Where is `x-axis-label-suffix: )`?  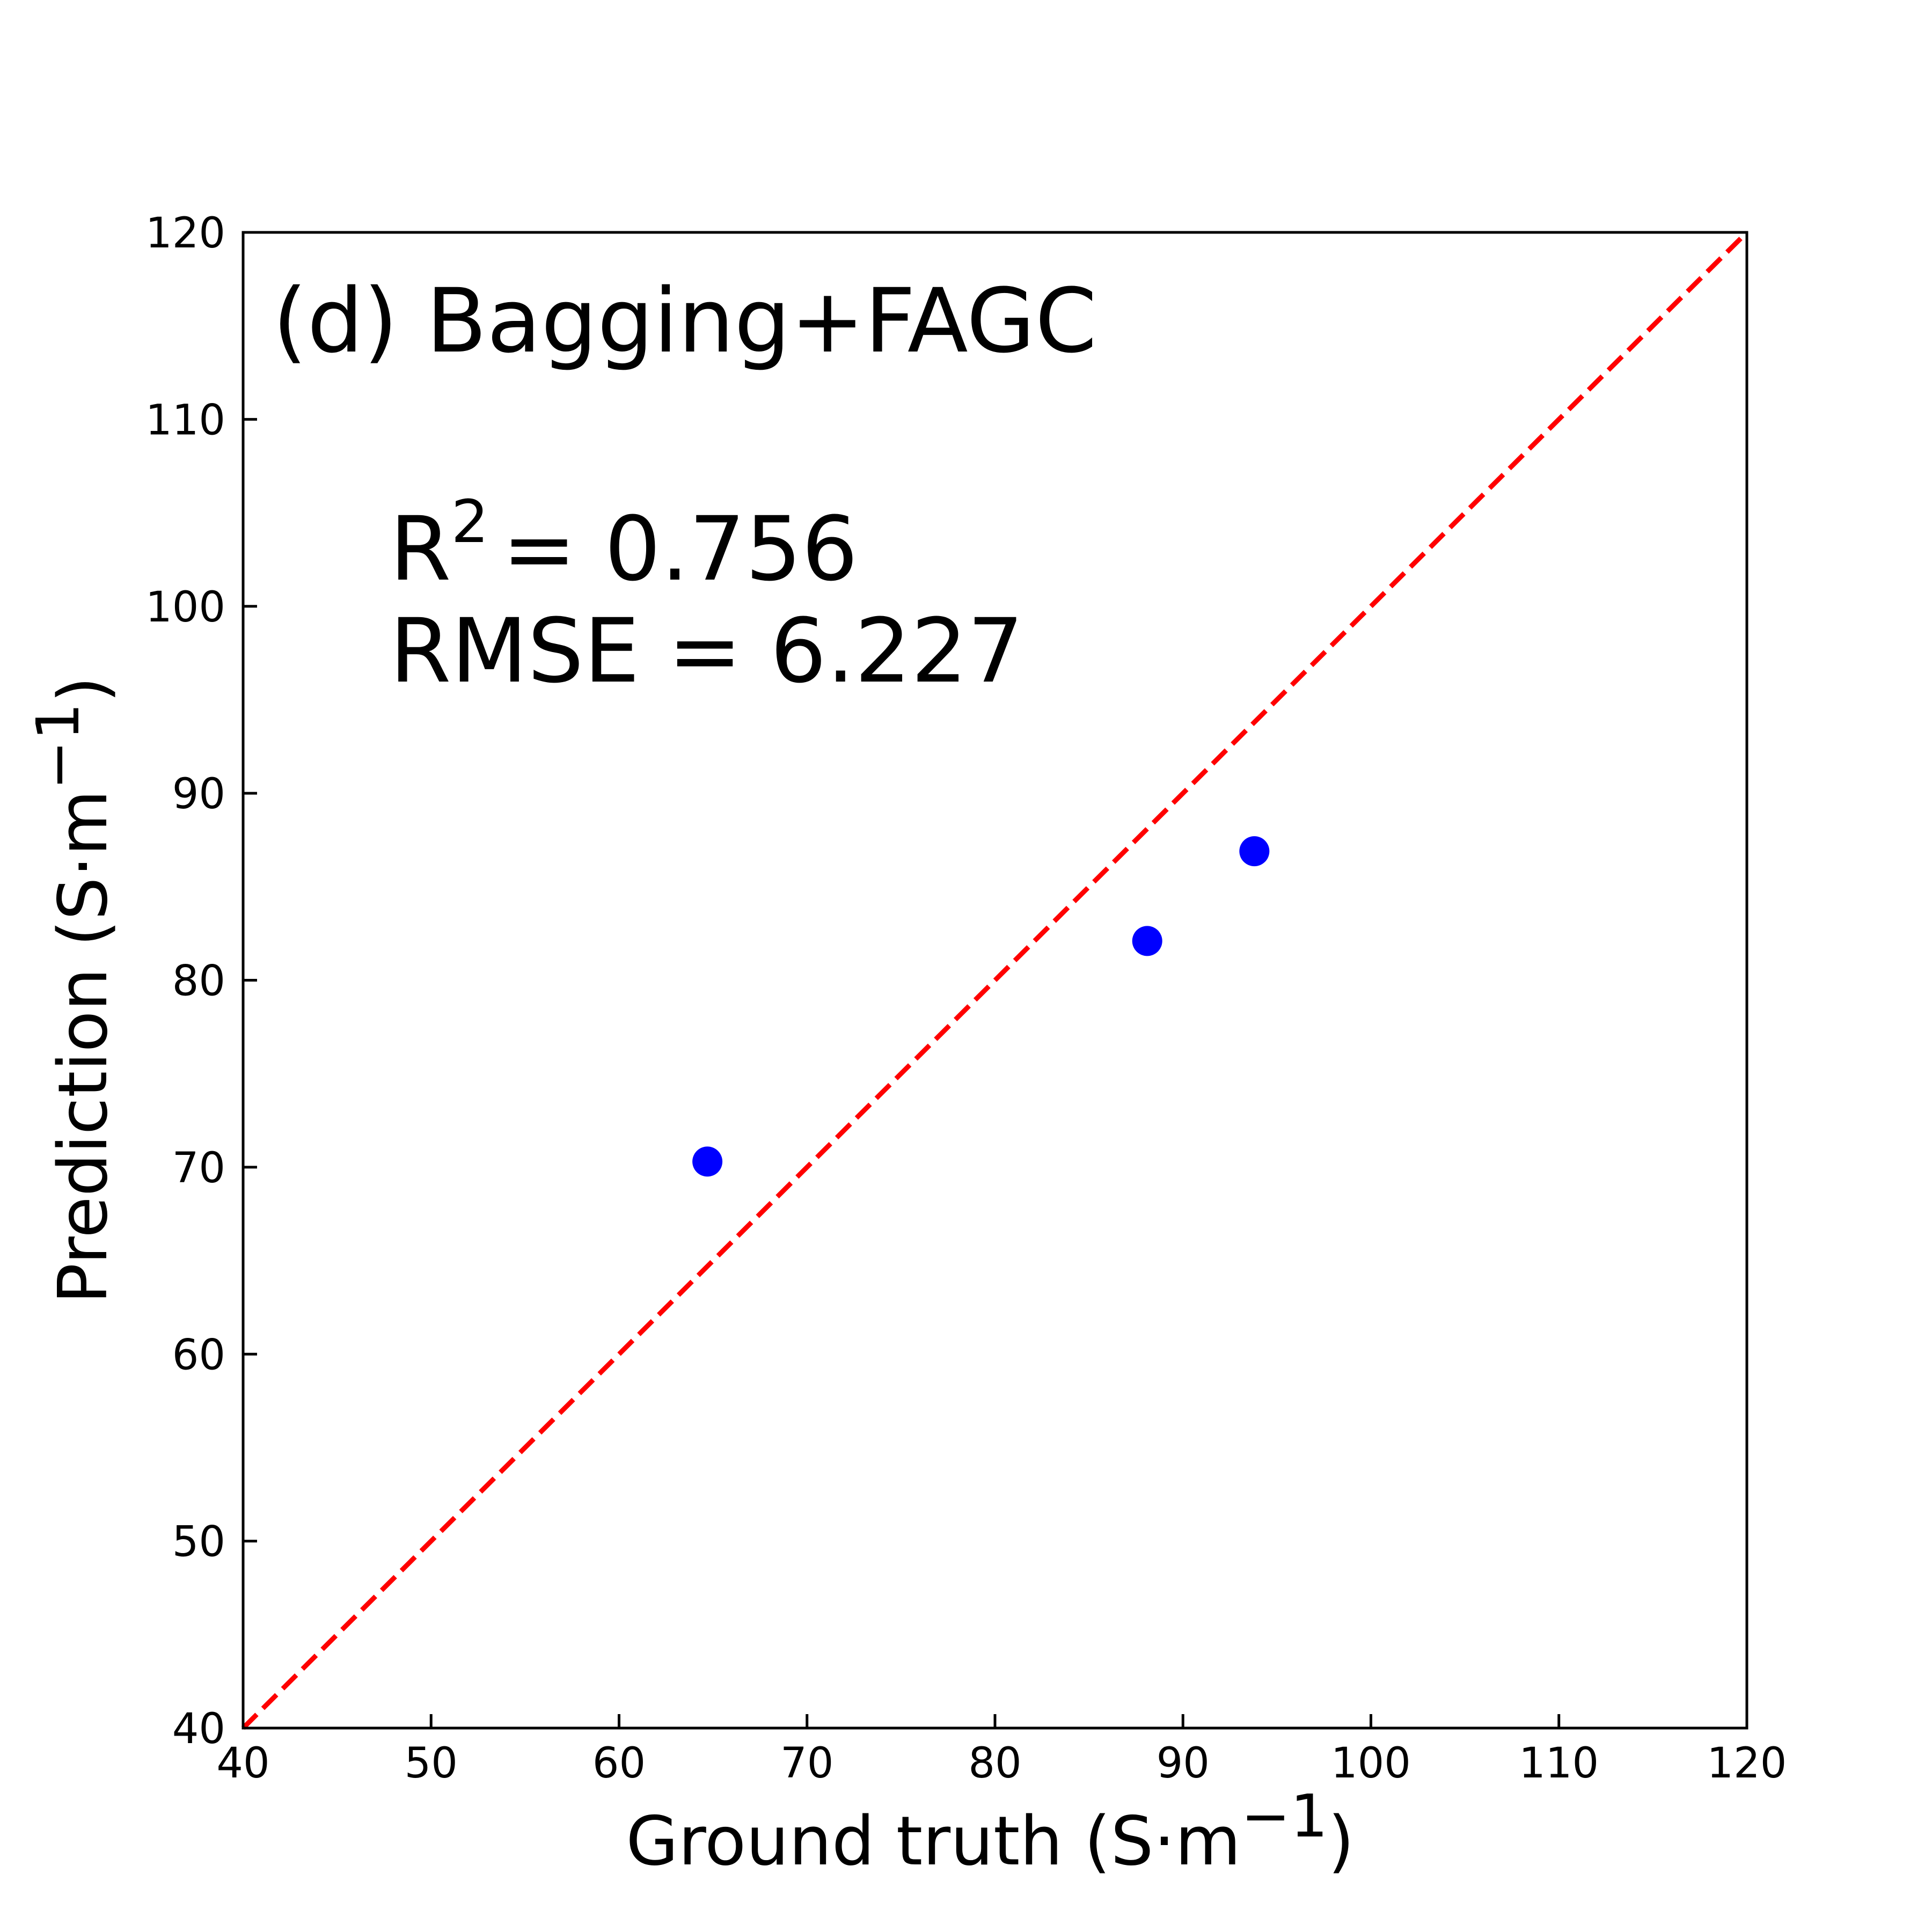
x-axis-label-suffix: ) is located at coordinates (1341, 1841).